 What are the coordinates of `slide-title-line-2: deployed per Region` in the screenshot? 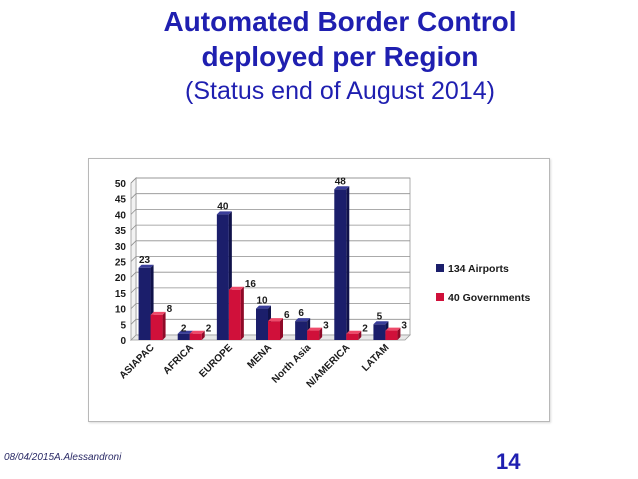 It's located at (340, 56).